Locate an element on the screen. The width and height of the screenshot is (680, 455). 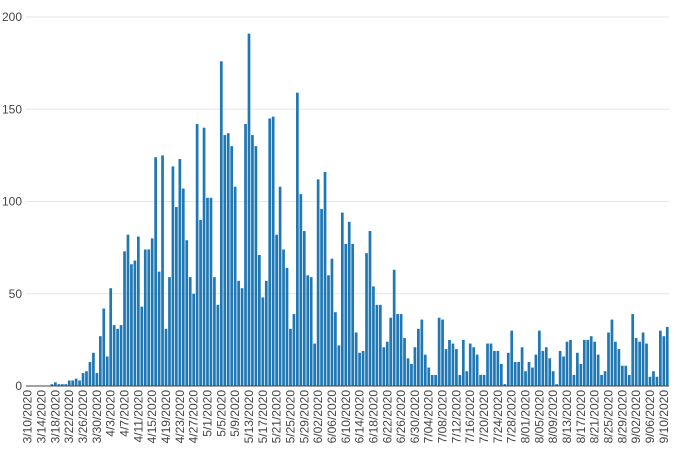
x-tick-label: 9/10/2020 is located at coordinates (664, 417).